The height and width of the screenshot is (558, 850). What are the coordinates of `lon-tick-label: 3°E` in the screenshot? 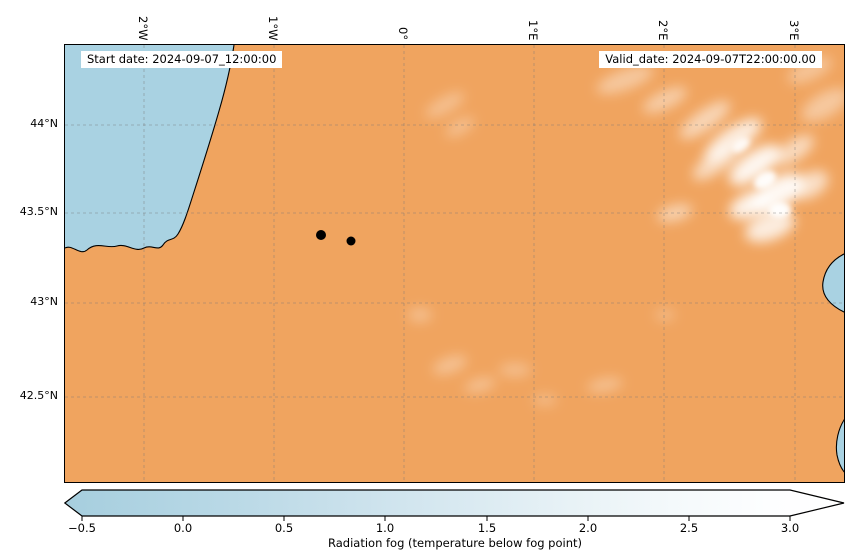 It's located at (794, 29).